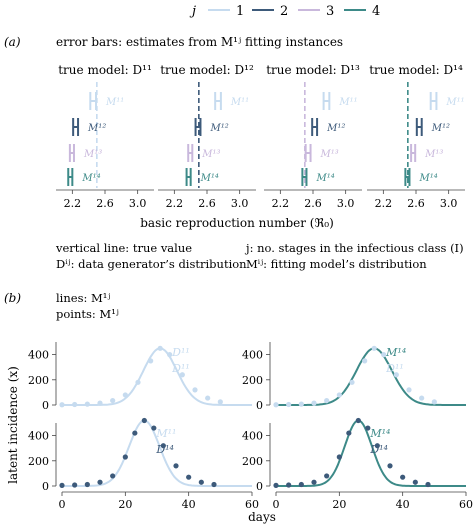 This screenshot has height=532, width=474. What do you see at coordinates (379, 433) in the screenshot?
I see `annotation-top: M¹⁴` at bounding box center [379, 433].